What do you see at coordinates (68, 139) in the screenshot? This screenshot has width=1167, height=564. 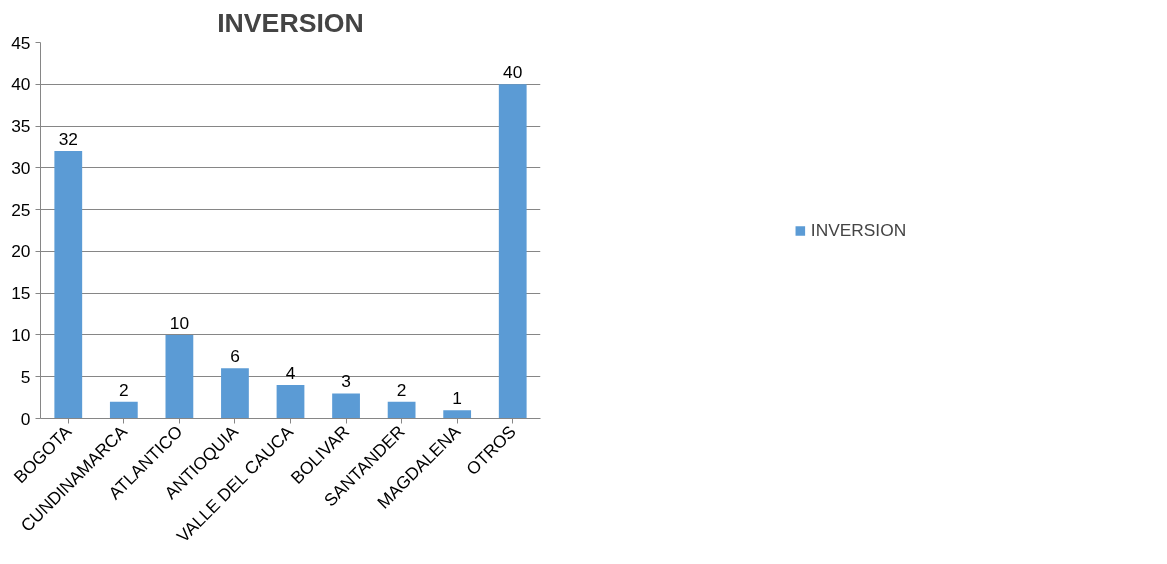 I see `data-label: 32` at bounding box center [68, 139].